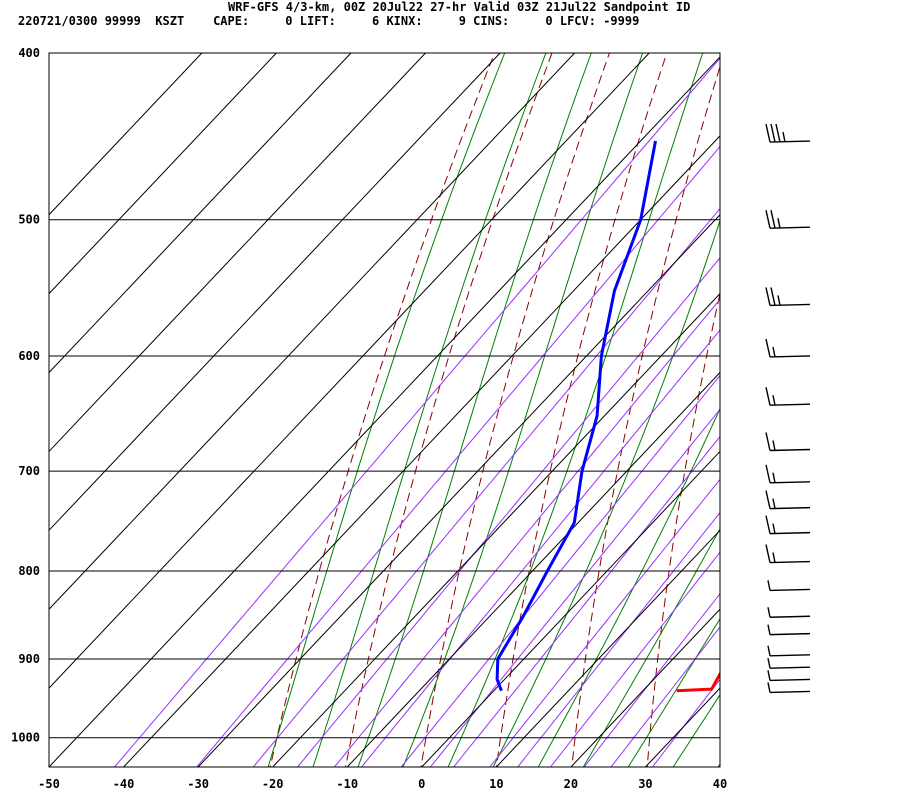 The image size is (900, 800). Describe the element at coordinates (698, 682) in the screenshot. I see `temperature-trace` at that location.